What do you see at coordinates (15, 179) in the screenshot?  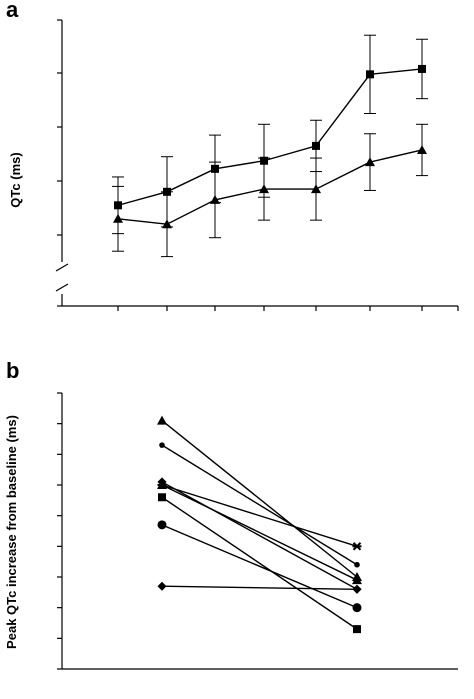 I see `panel-a-y-axis-title: QTc (ms)` at bounding box center [15, 179].